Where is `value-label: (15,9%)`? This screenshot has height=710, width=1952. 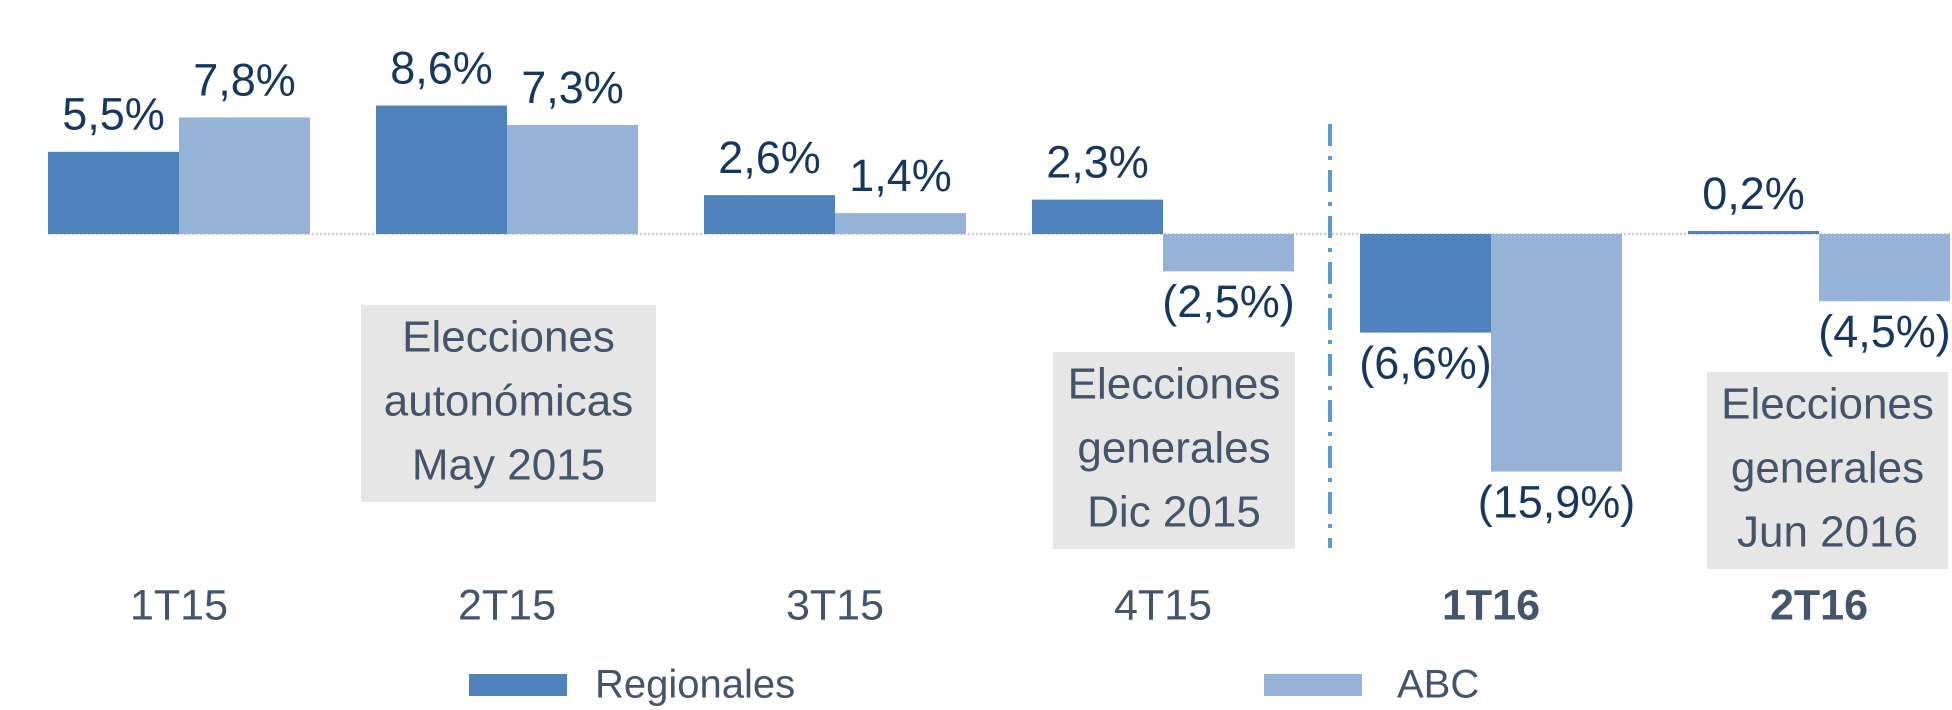 value-label: (15,9%) is located at coordinates (1557, 501).